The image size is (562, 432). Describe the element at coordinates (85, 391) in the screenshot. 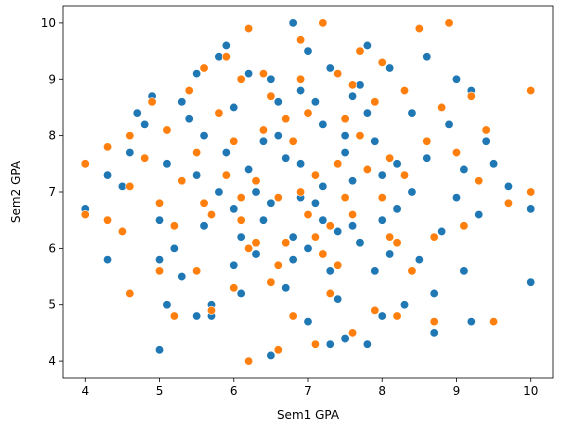

I see `x-tick-label: 4` at that location.